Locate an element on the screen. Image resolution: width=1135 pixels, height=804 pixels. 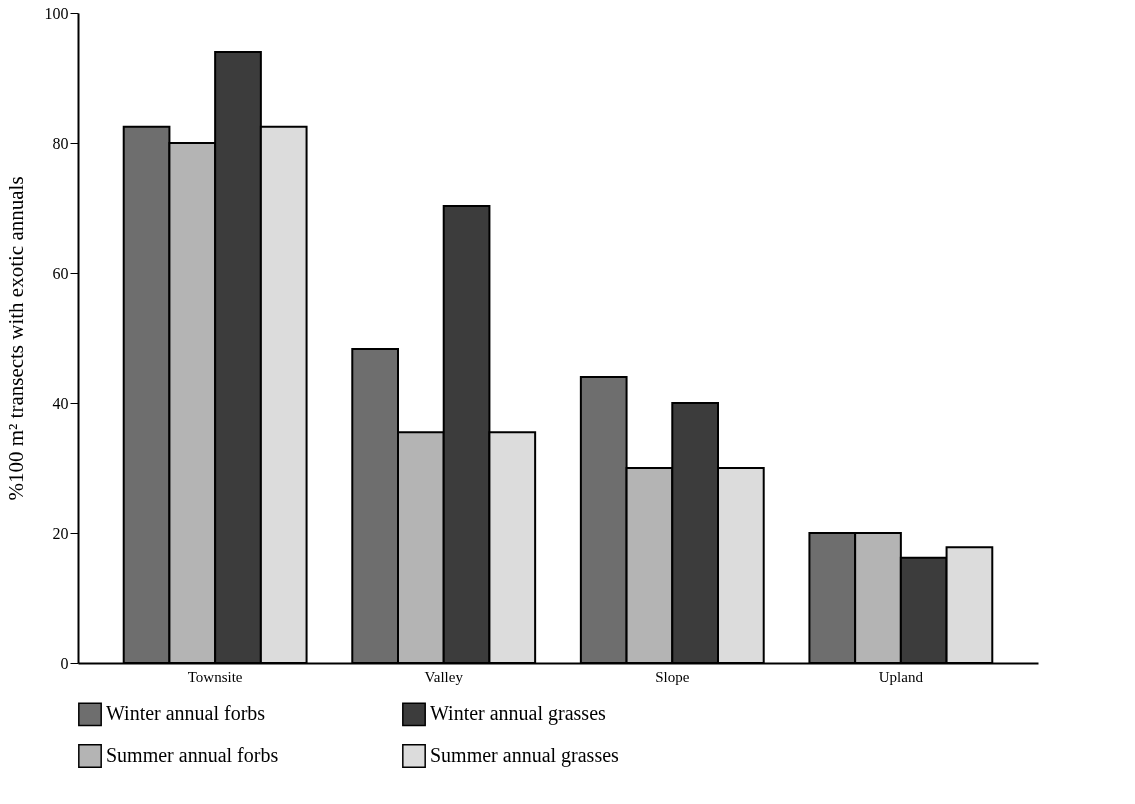
legend-label: Summer annual forbs is located at coordinates (192, 755).